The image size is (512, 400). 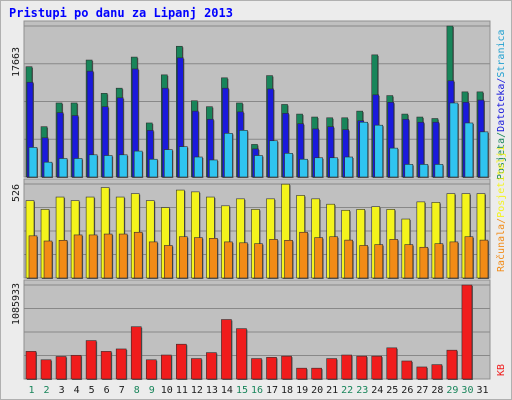 I want to click on x-tick-label-day-19: 19, so click(x=302, y=390).